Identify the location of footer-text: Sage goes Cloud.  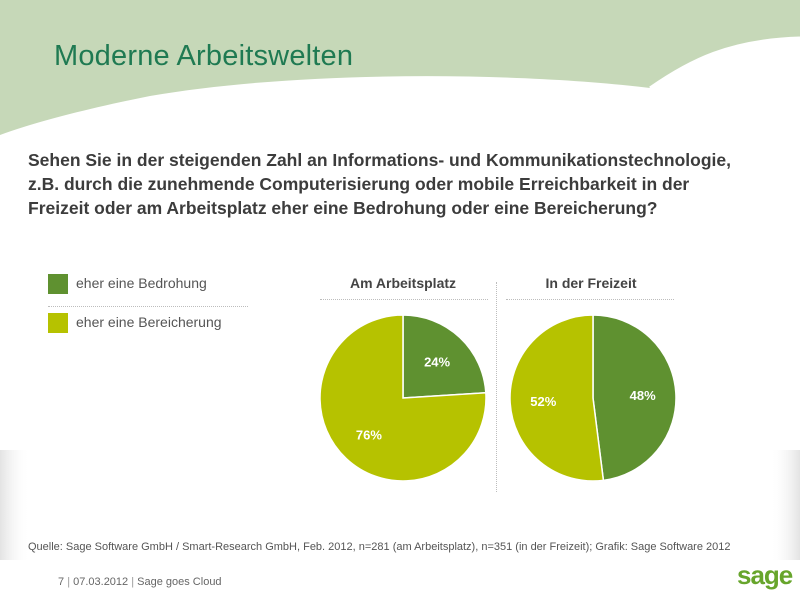
(179, 582).